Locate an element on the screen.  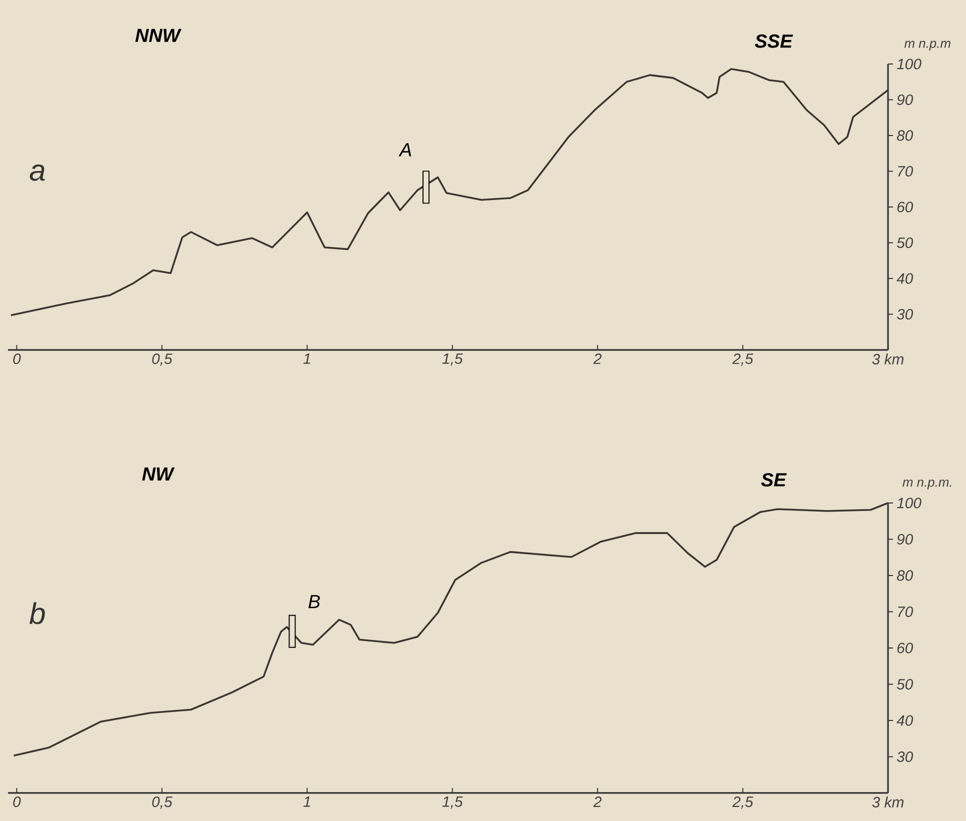
annotation: A is located at coordinates (405, 149).